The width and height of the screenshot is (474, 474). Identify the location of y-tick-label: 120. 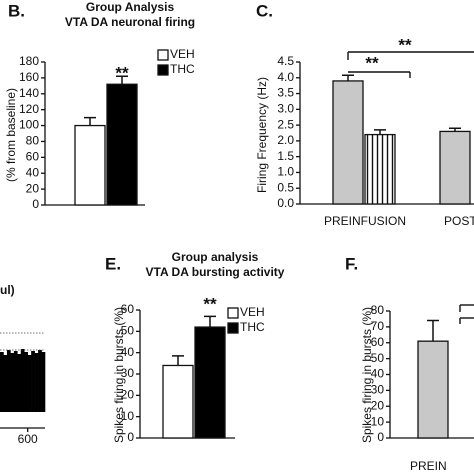
(29, 109).